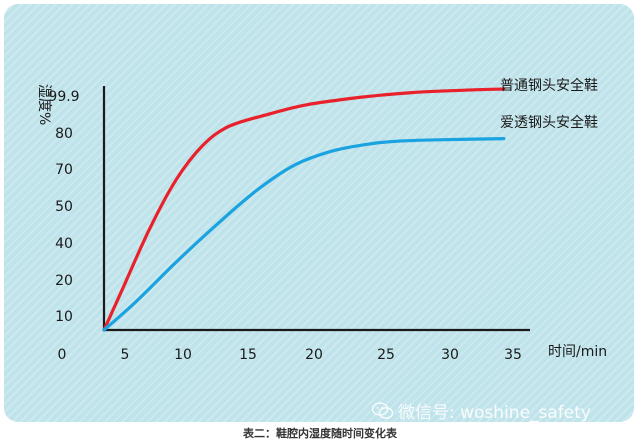 The image size is (640, 448). I want to click on watermark-text: 微信号: woshine_safety, so click(494, 413).